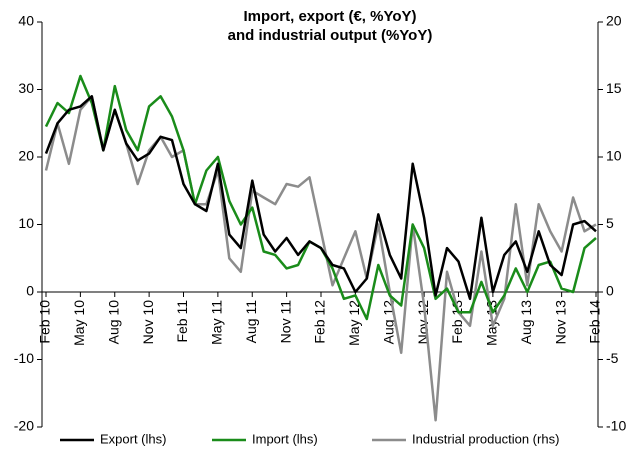  I want to click on y2-tick-label: 10, so click(614, 156).